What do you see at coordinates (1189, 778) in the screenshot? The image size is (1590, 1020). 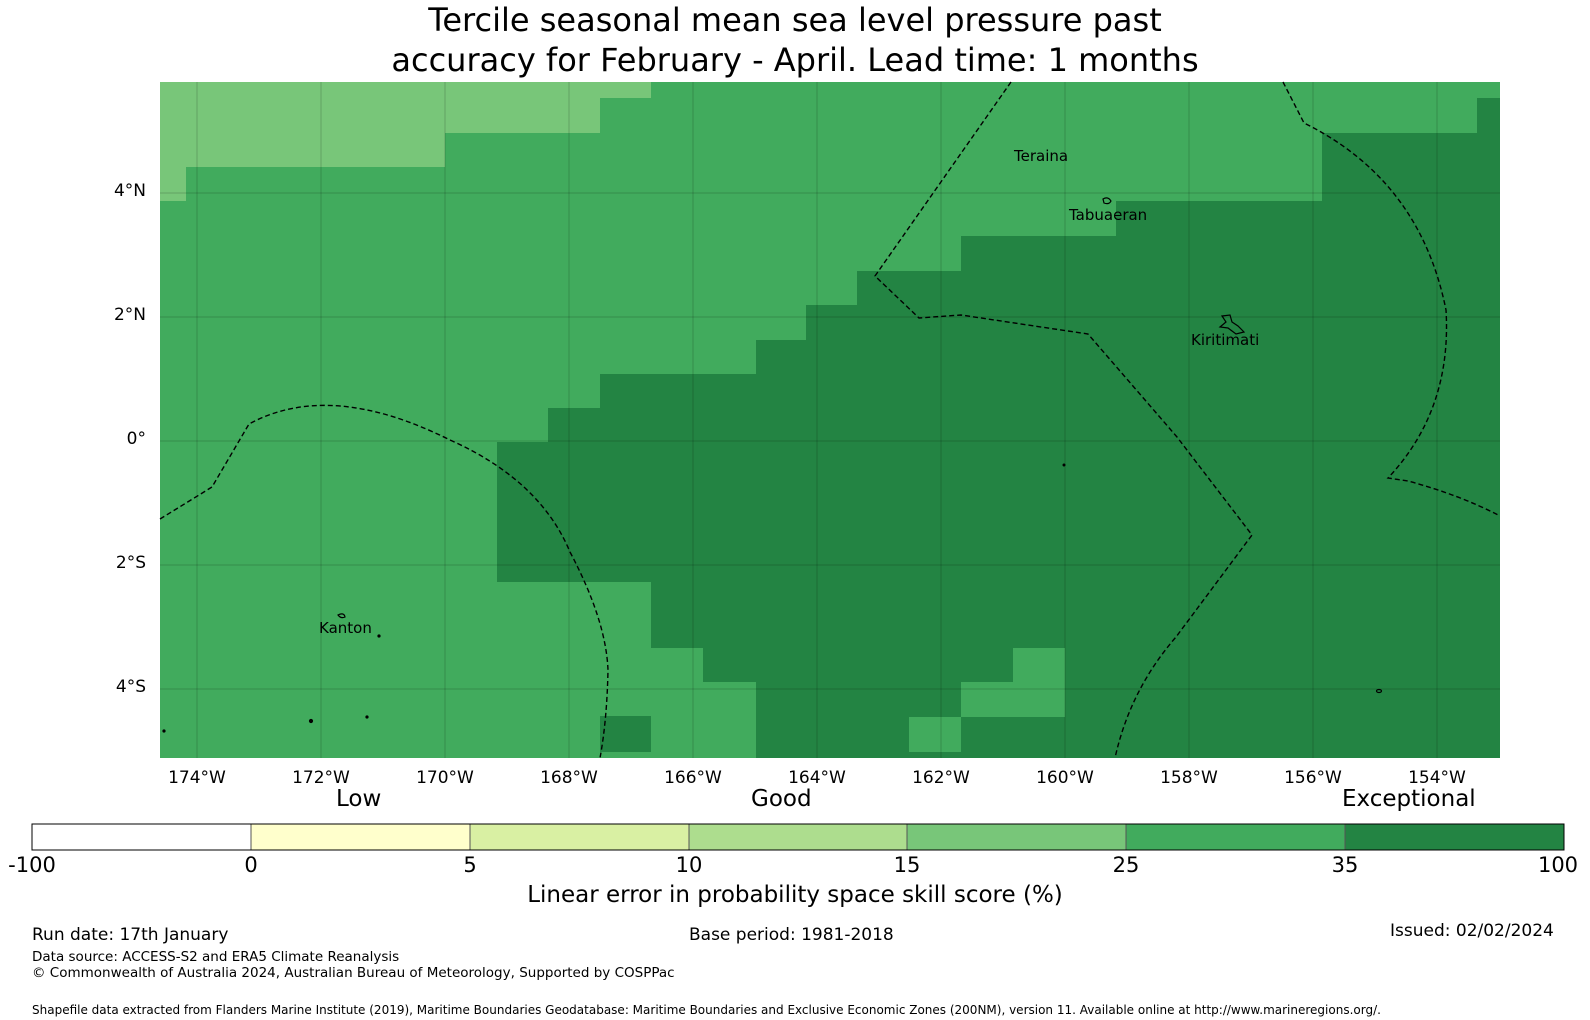 I see `lon-tick-158w: 158°W` at bounding box center [1189, 778].